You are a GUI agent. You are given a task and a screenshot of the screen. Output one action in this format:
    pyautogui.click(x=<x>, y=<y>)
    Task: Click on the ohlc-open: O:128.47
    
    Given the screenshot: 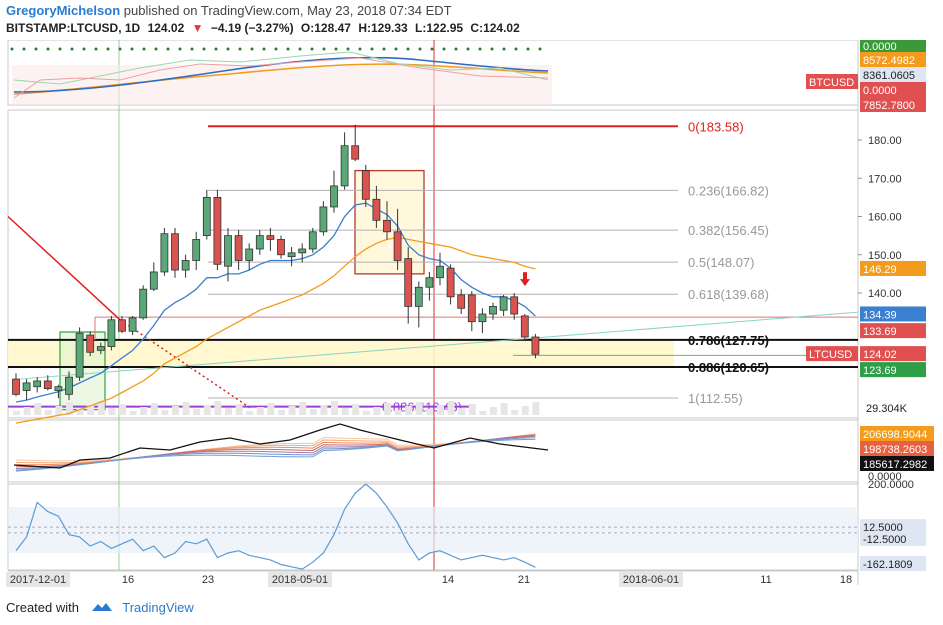 What is the action you would take?
    pyautogui.click(x=325, y=28)
    